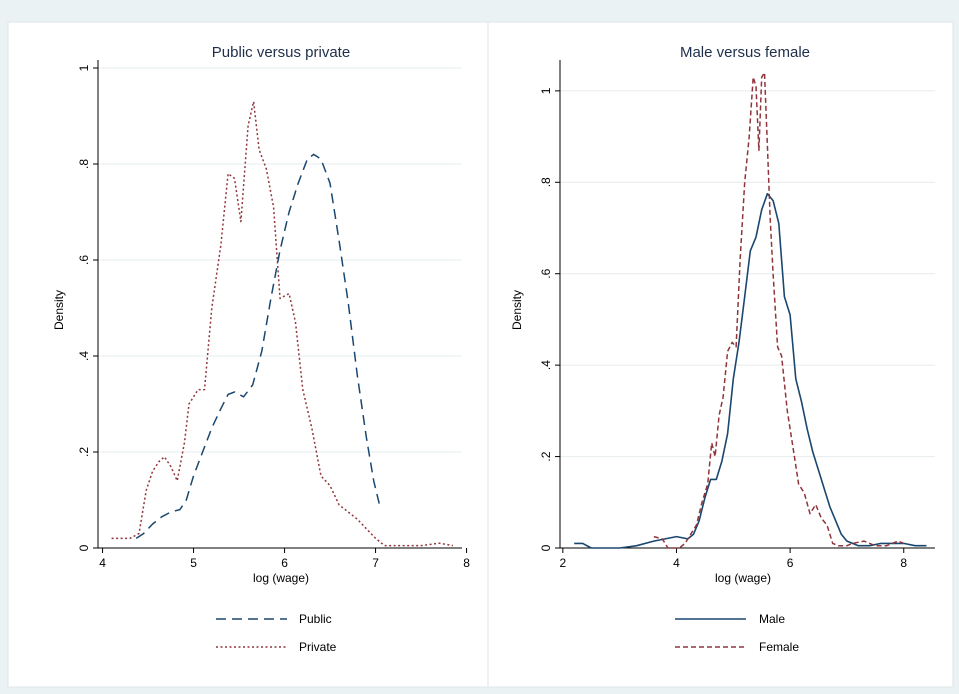 Image resolution: width=959 pixels, height=694 pixels. What do you see at coordinates (258, 346) in the screenshot?
I see `series-line-public` at bounding box center [258, 346].